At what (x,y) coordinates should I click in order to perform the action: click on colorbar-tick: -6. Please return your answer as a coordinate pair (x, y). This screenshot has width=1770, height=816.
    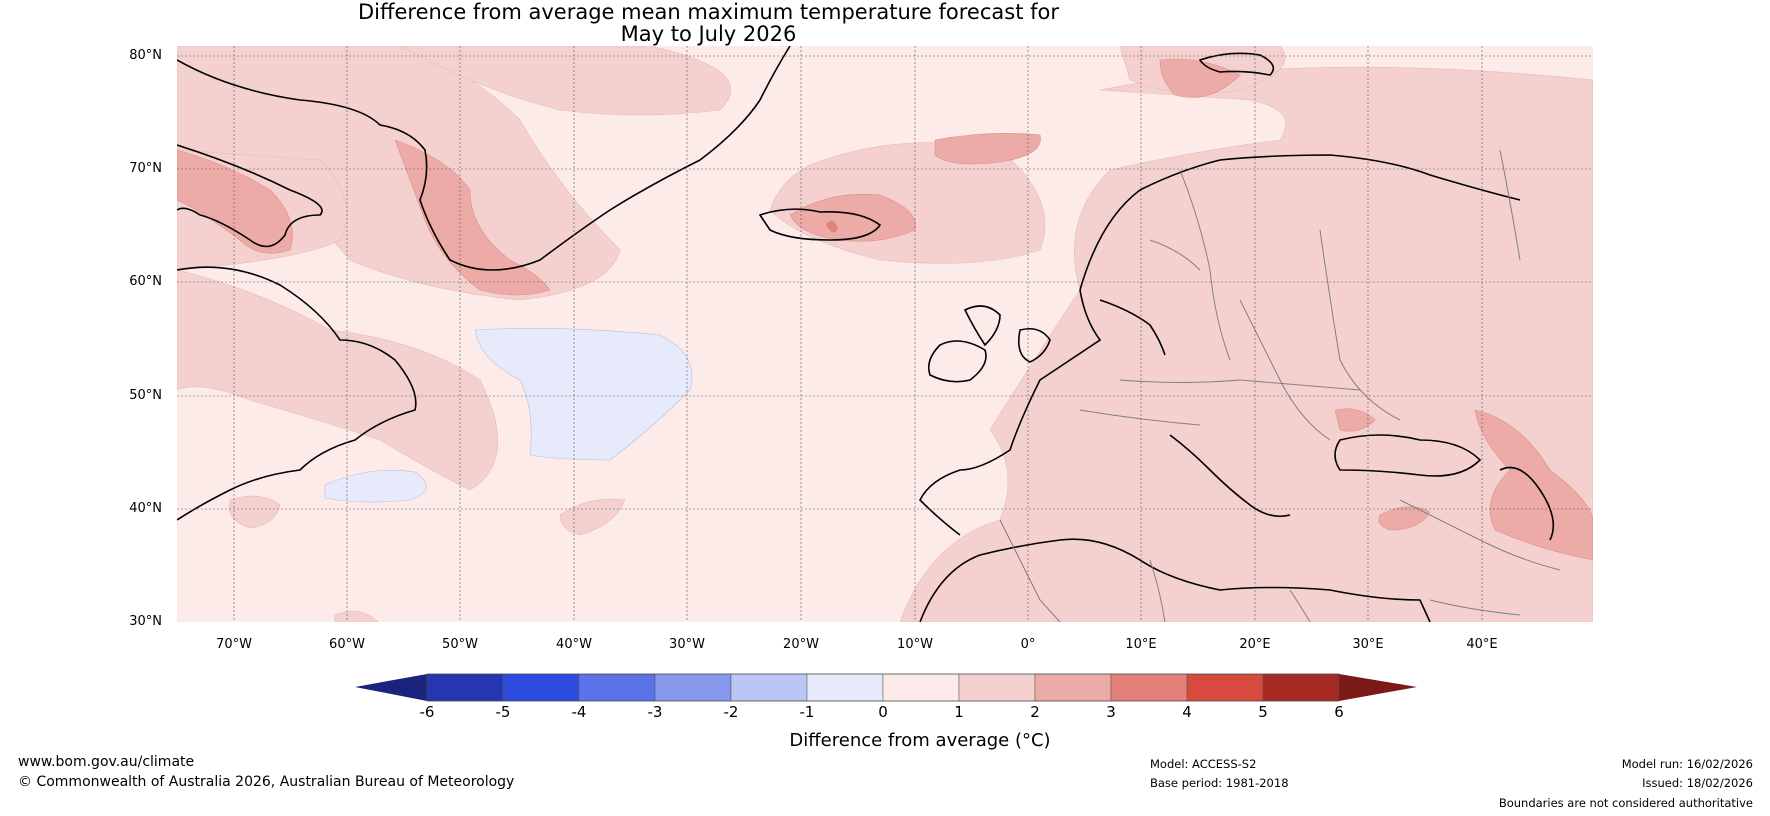
    Looking at the image, I should click on (427, 712).